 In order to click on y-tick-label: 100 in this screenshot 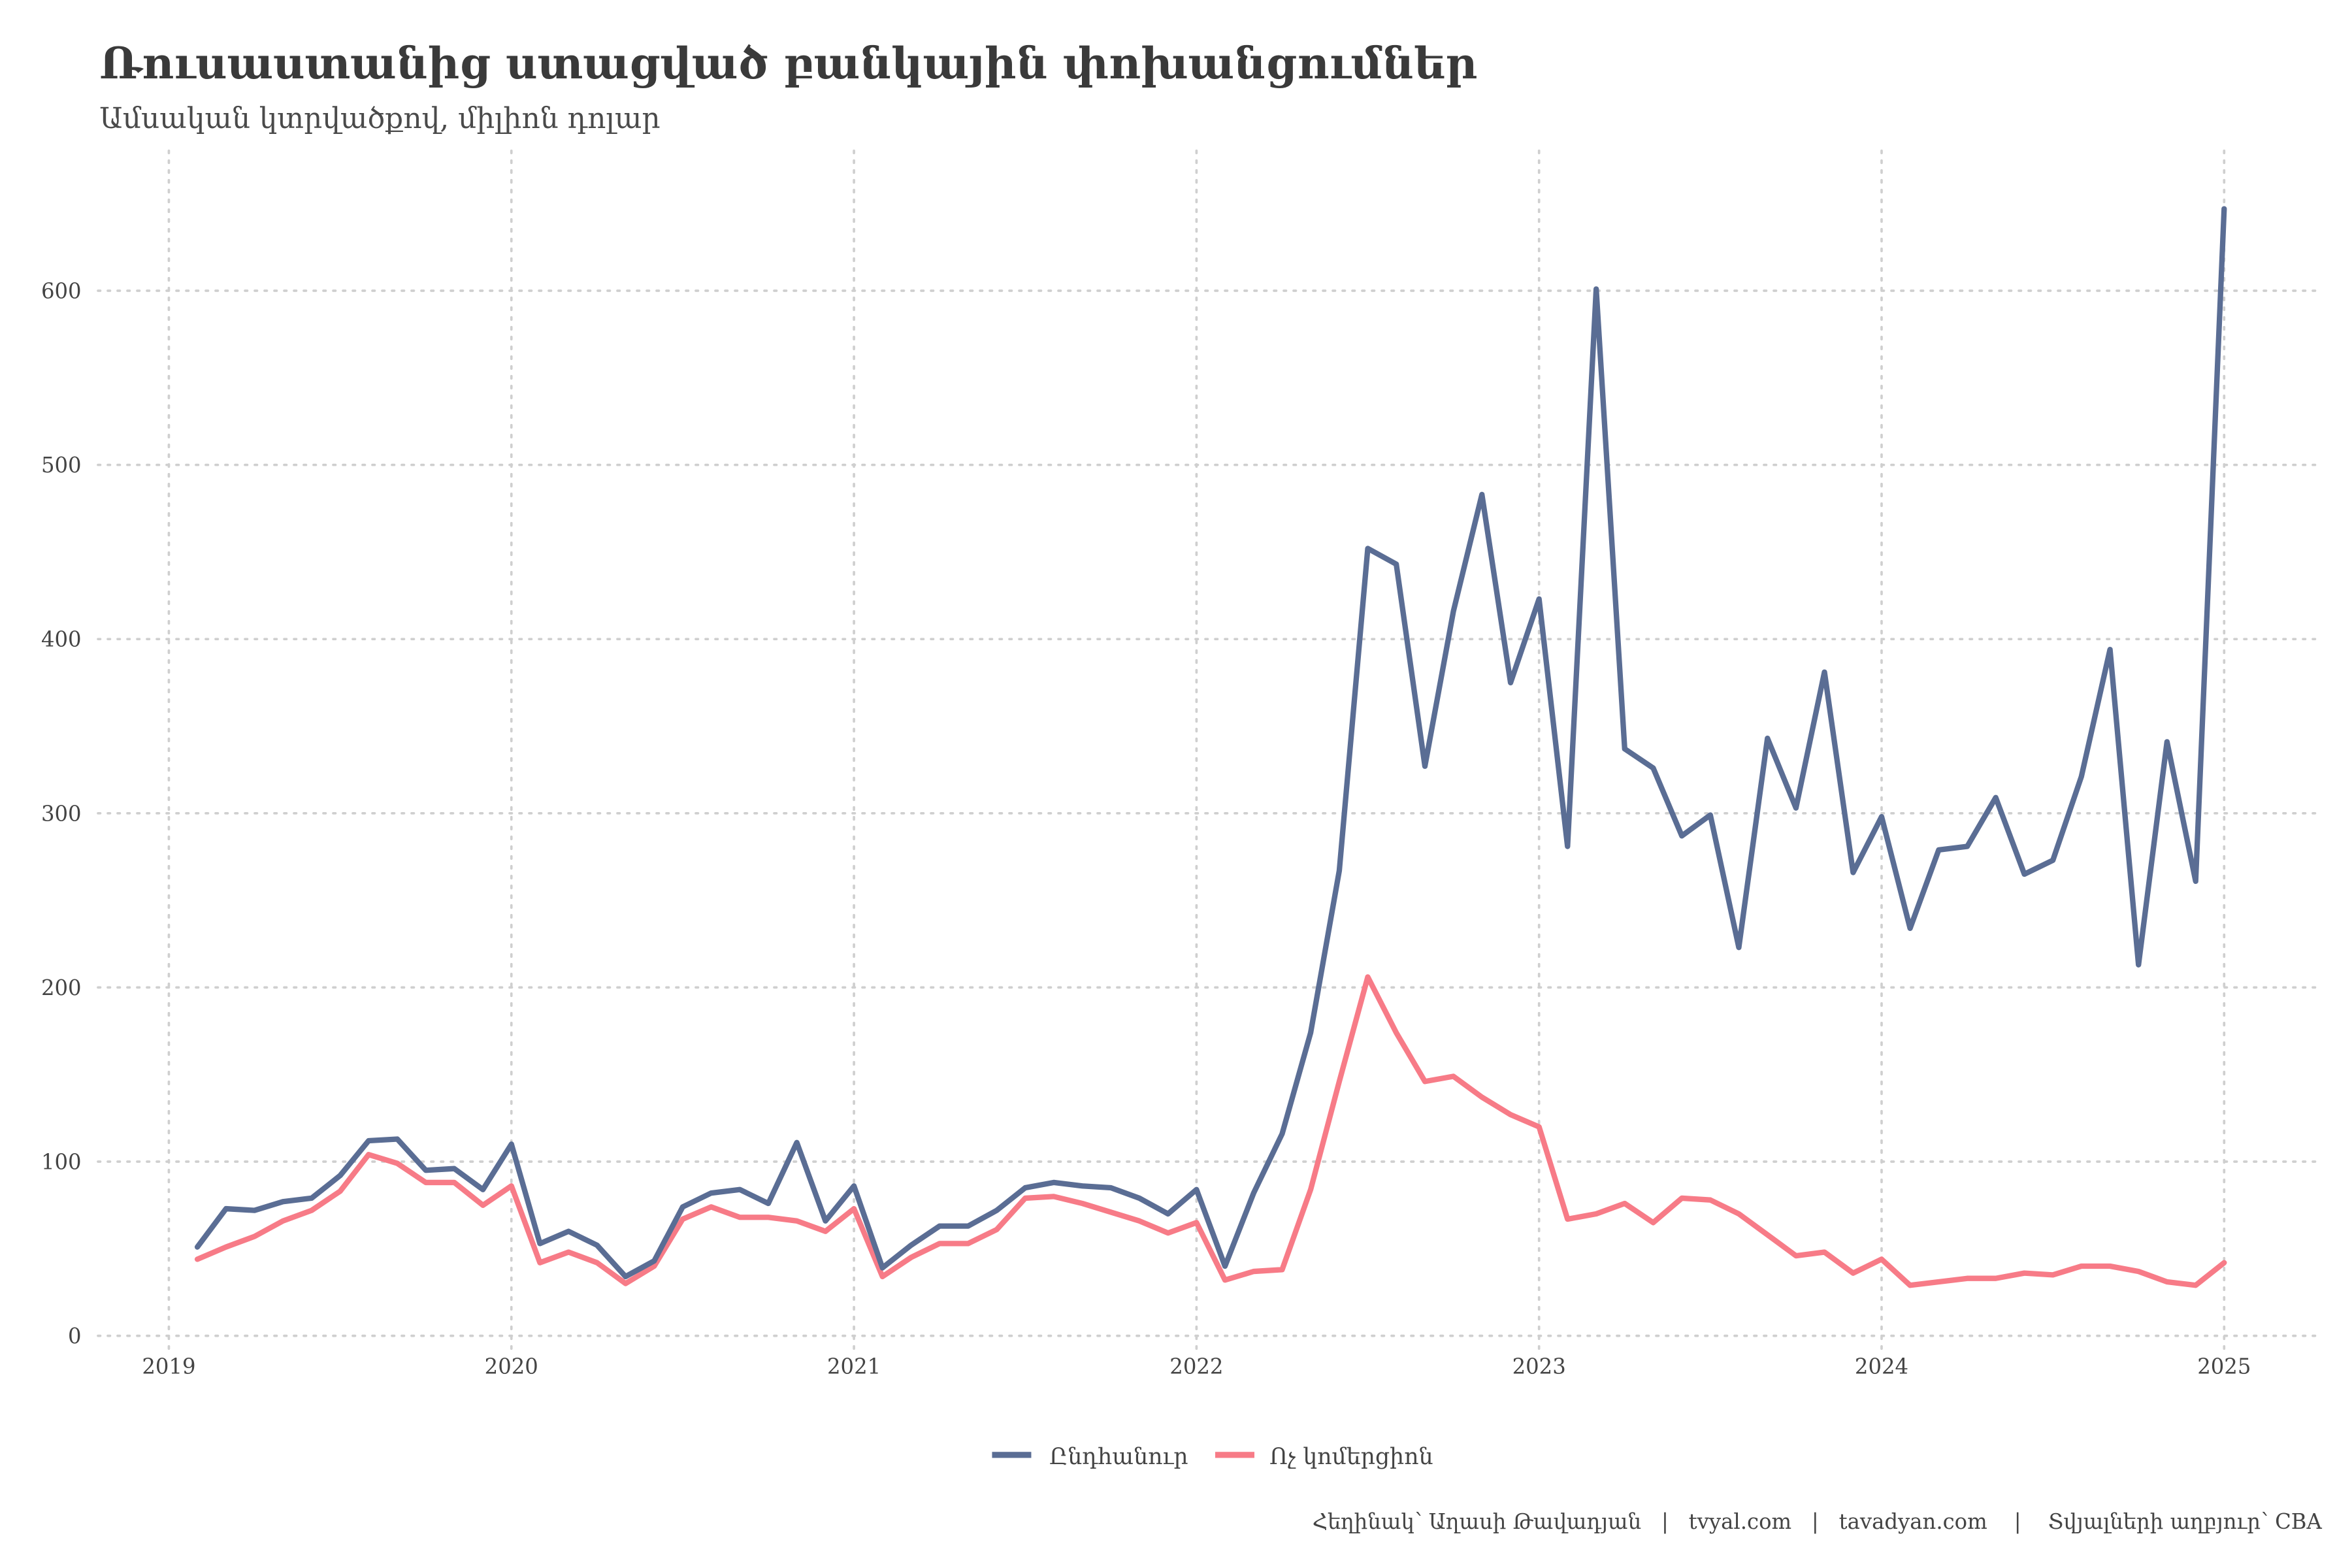, I will do `click(61, 1162)`.